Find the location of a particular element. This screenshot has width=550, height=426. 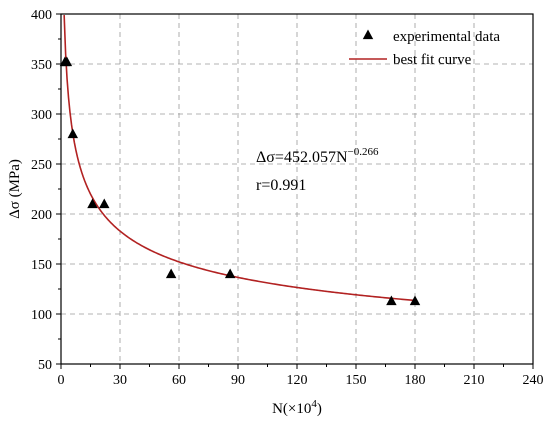

x-tick-label: 90 is located at coordinates (238, 380).